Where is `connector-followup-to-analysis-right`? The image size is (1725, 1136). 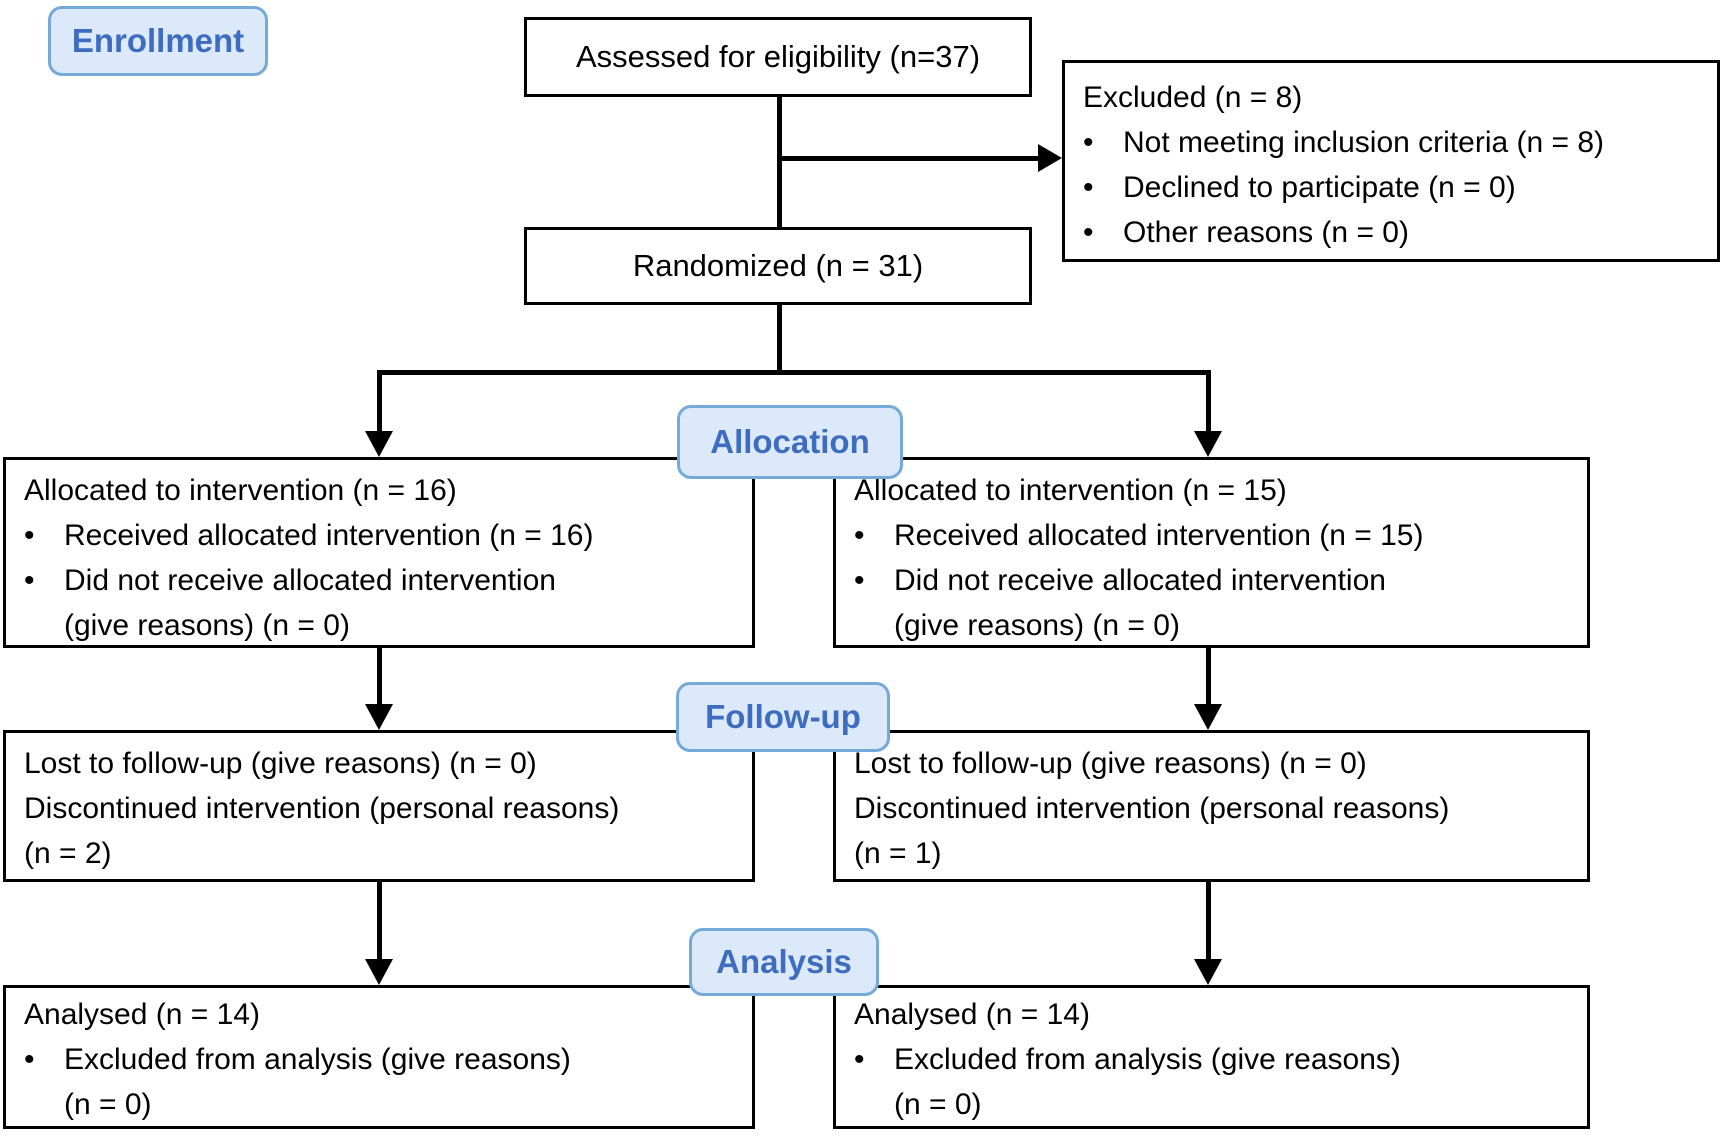 connector-followup-to-analysis-right is located at coordinates (1208, 921).